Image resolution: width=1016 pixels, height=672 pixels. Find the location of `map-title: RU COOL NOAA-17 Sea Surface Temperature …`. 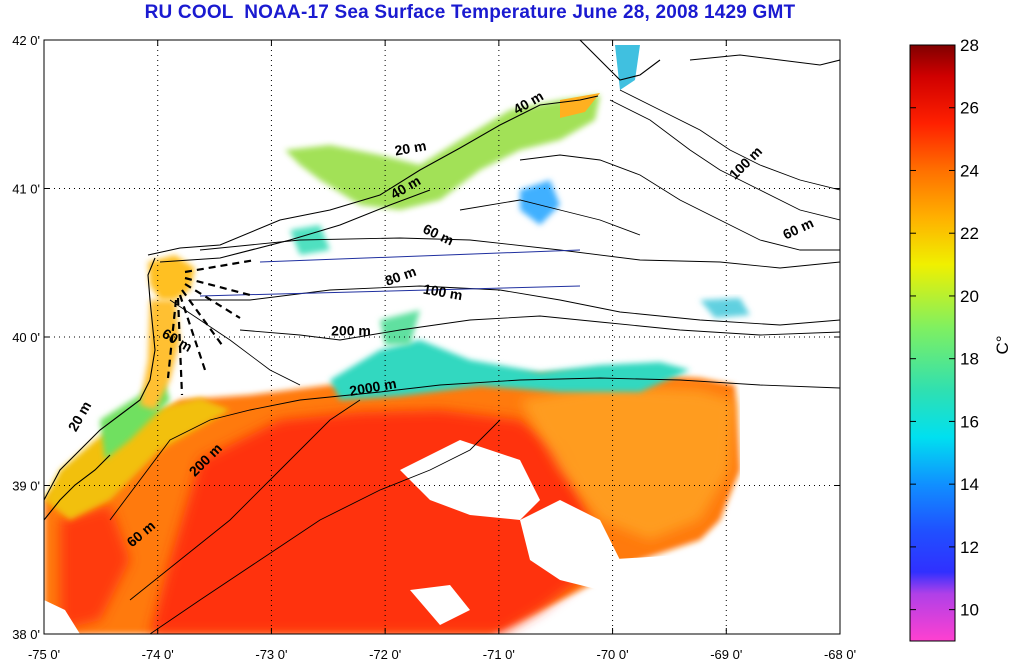

map-title: RU COOL NOAA-17 Sea Surface Temperature … is located at coordinates (470, 12).